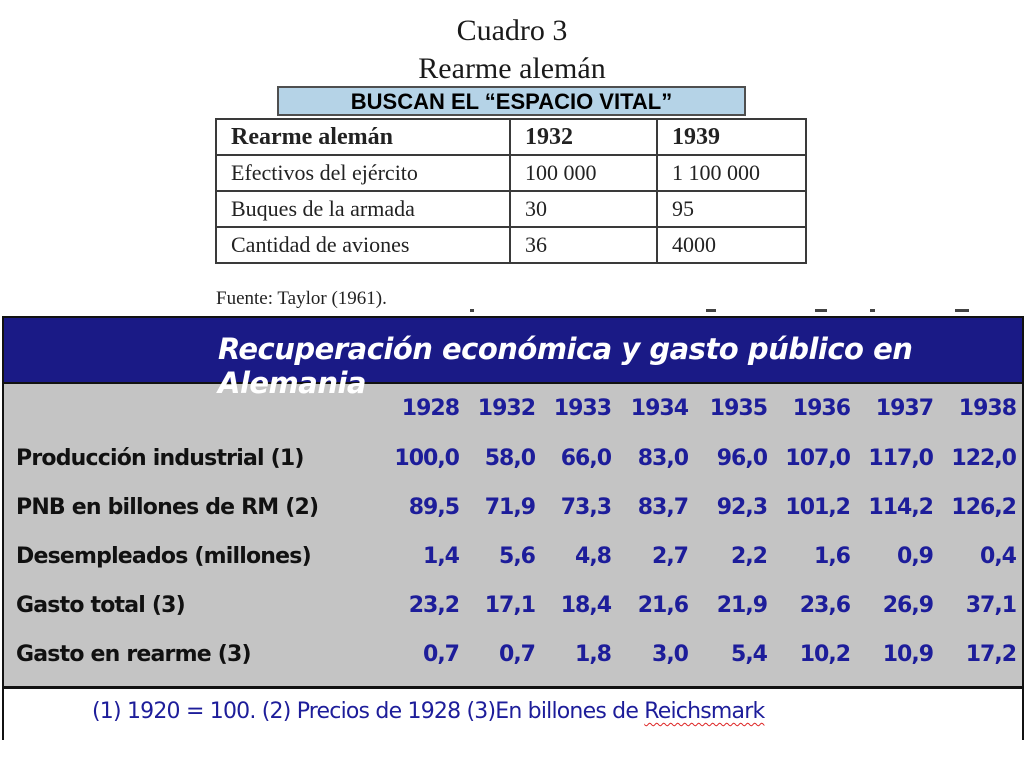  Describe the element at coordinates (742, 458) in the screenshot. I see `table-cell: 96,0` at that location.